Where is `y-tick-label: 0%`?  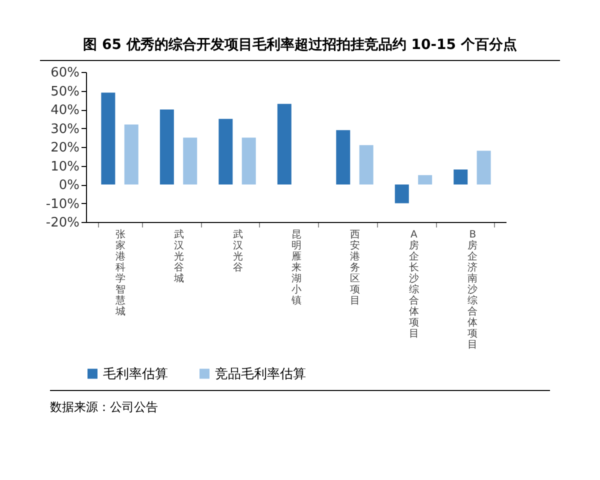 y-tick-label: 0% is located at coordinates (69, 185).